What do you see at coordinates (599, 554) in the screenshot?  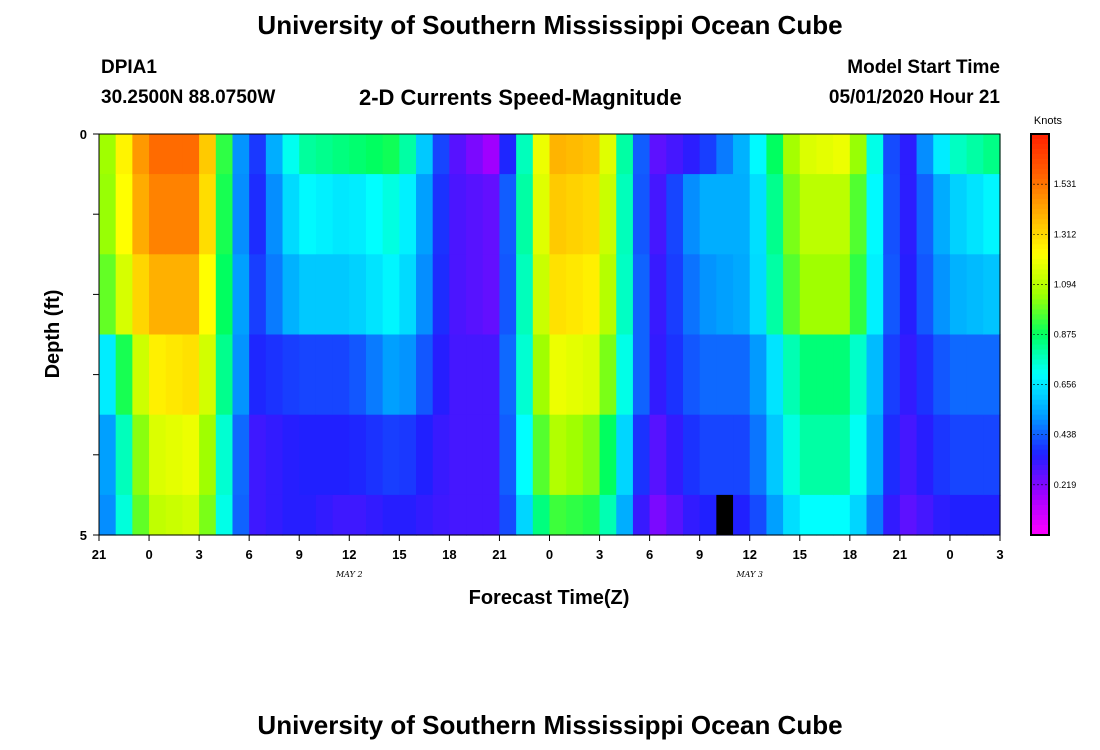 I see `x-tick-label: 3` at bounding box center [599, 554].